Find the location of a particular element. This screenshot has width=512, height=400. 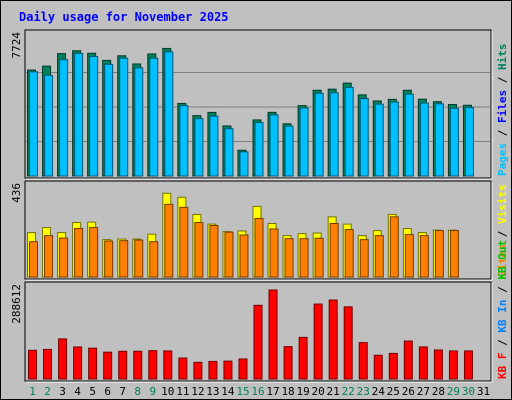

x-tick-label: 13 is located at coordinates (212, 391).